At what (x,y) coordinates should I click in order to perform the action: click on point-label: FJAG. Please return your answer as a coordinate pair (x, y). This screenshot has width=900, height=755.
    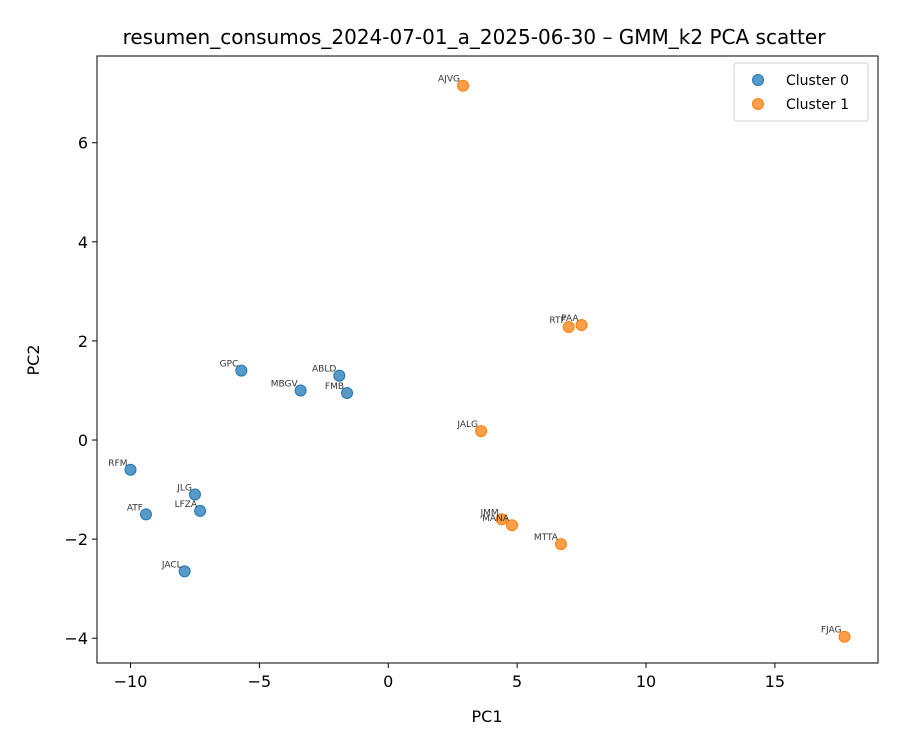
    Looking at the image, I should click on (831, 631).